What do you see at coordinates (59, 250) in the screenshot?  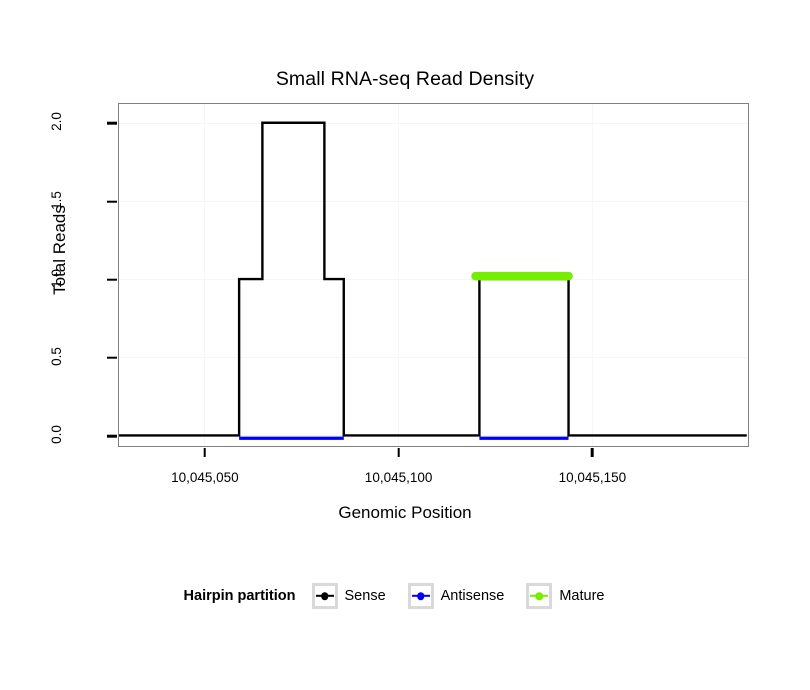 I see `y-axis-title: Total Reads` at bounding box center [59, 250].